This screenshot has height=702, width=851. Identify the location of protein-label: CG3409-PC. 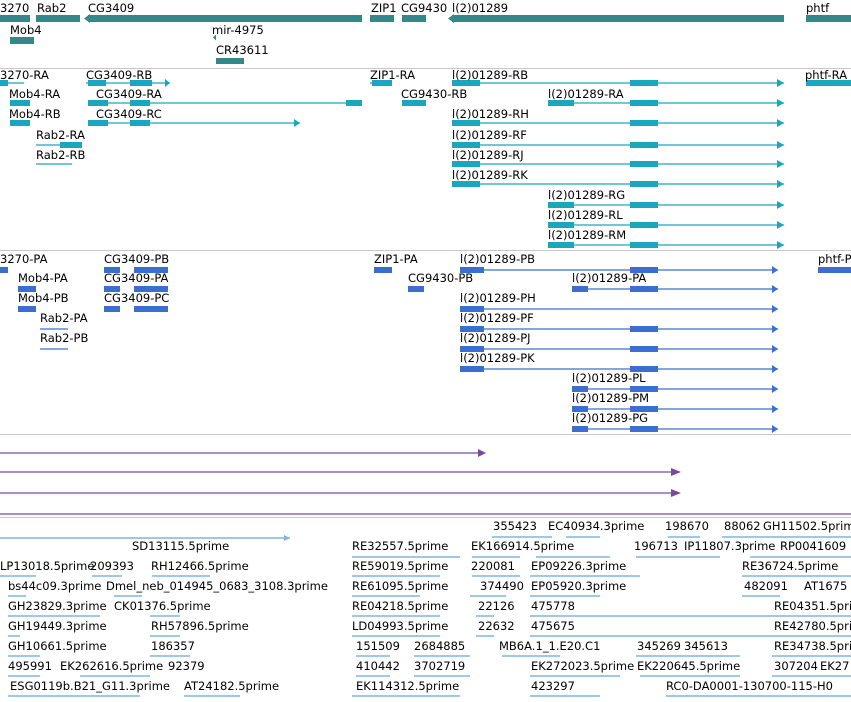
(137, 298).